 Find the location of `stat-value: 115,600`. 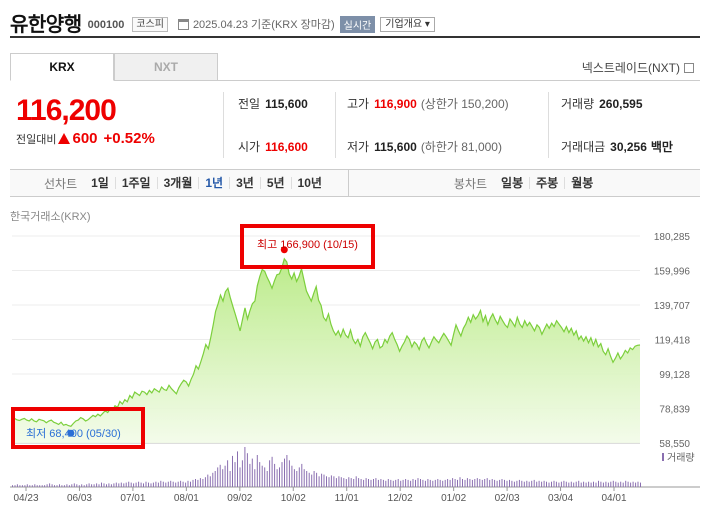

stat-value: 115,600 is located at coordinates (286, 104).